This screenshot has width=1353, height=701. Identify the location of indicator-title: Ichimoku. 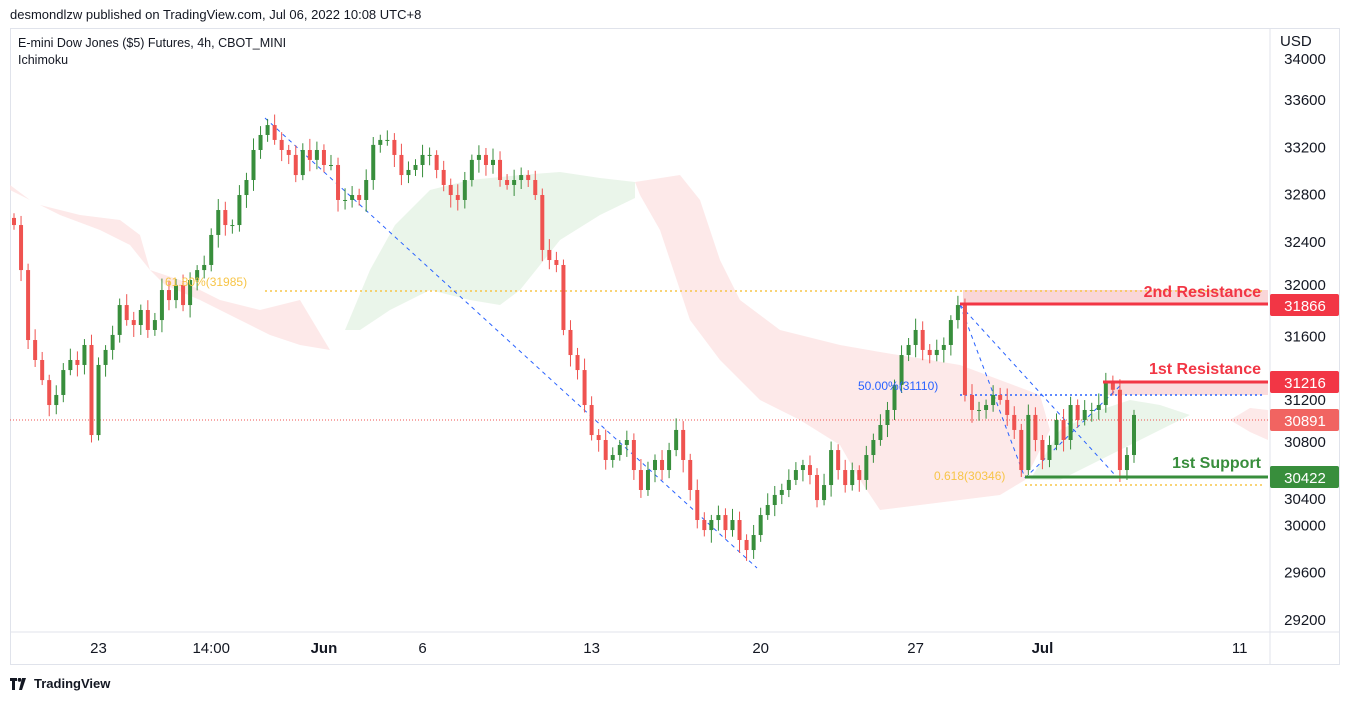
(43, 60).